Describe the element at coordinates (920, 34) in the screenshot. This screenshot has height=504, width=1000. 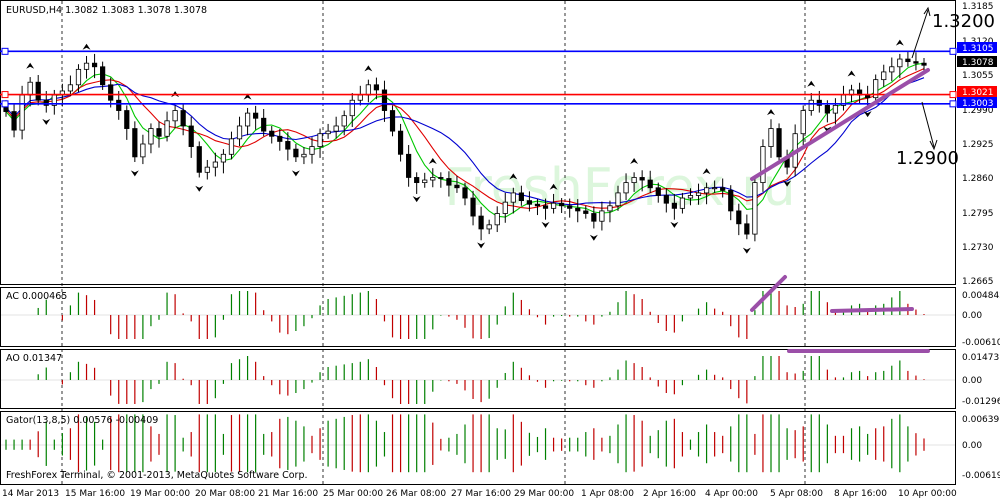
I see `arrow-up-line` at that location.